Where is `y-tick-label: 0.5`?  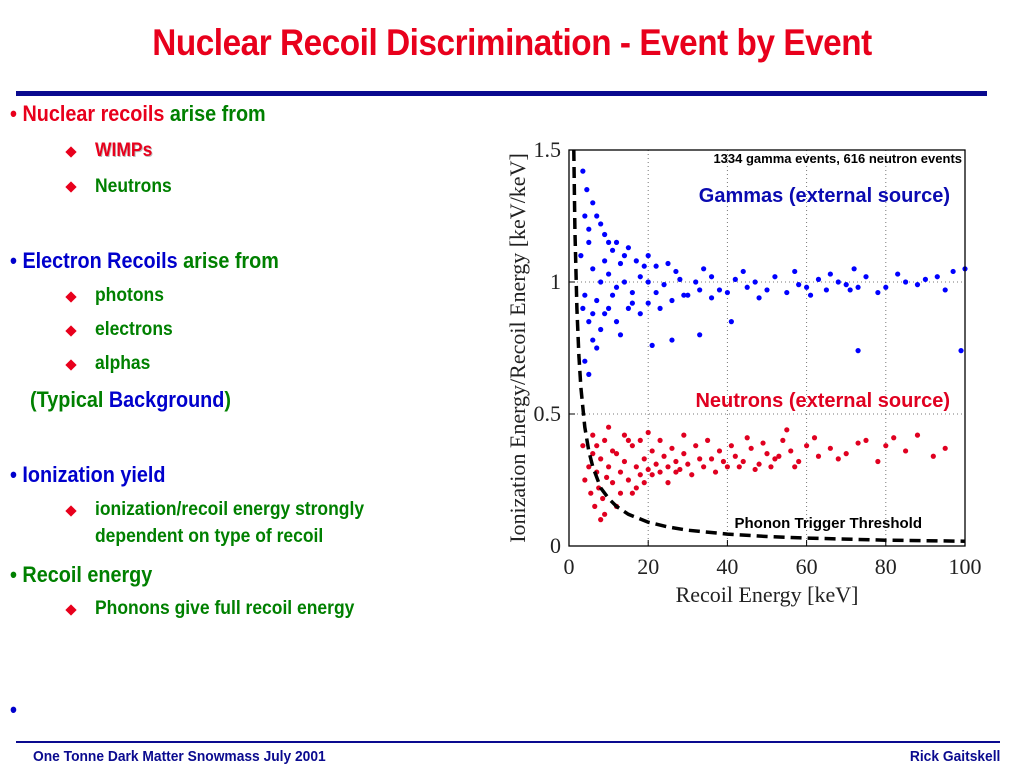 y-tick-label: 0.5 is located at coordinates (548, 413).